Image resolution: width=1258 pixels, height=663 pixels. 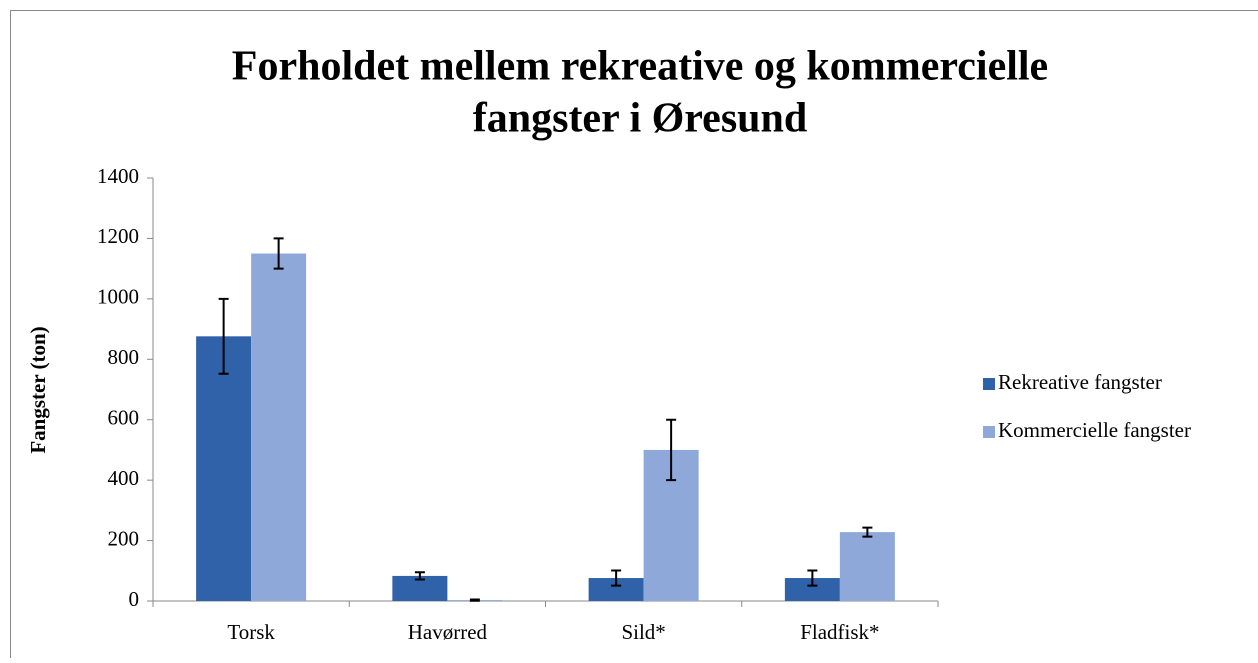 What do you see at coordinates (134, 599) in the screenshot?
I see `y-tick-label: 0` at bounding box center [134, 599].